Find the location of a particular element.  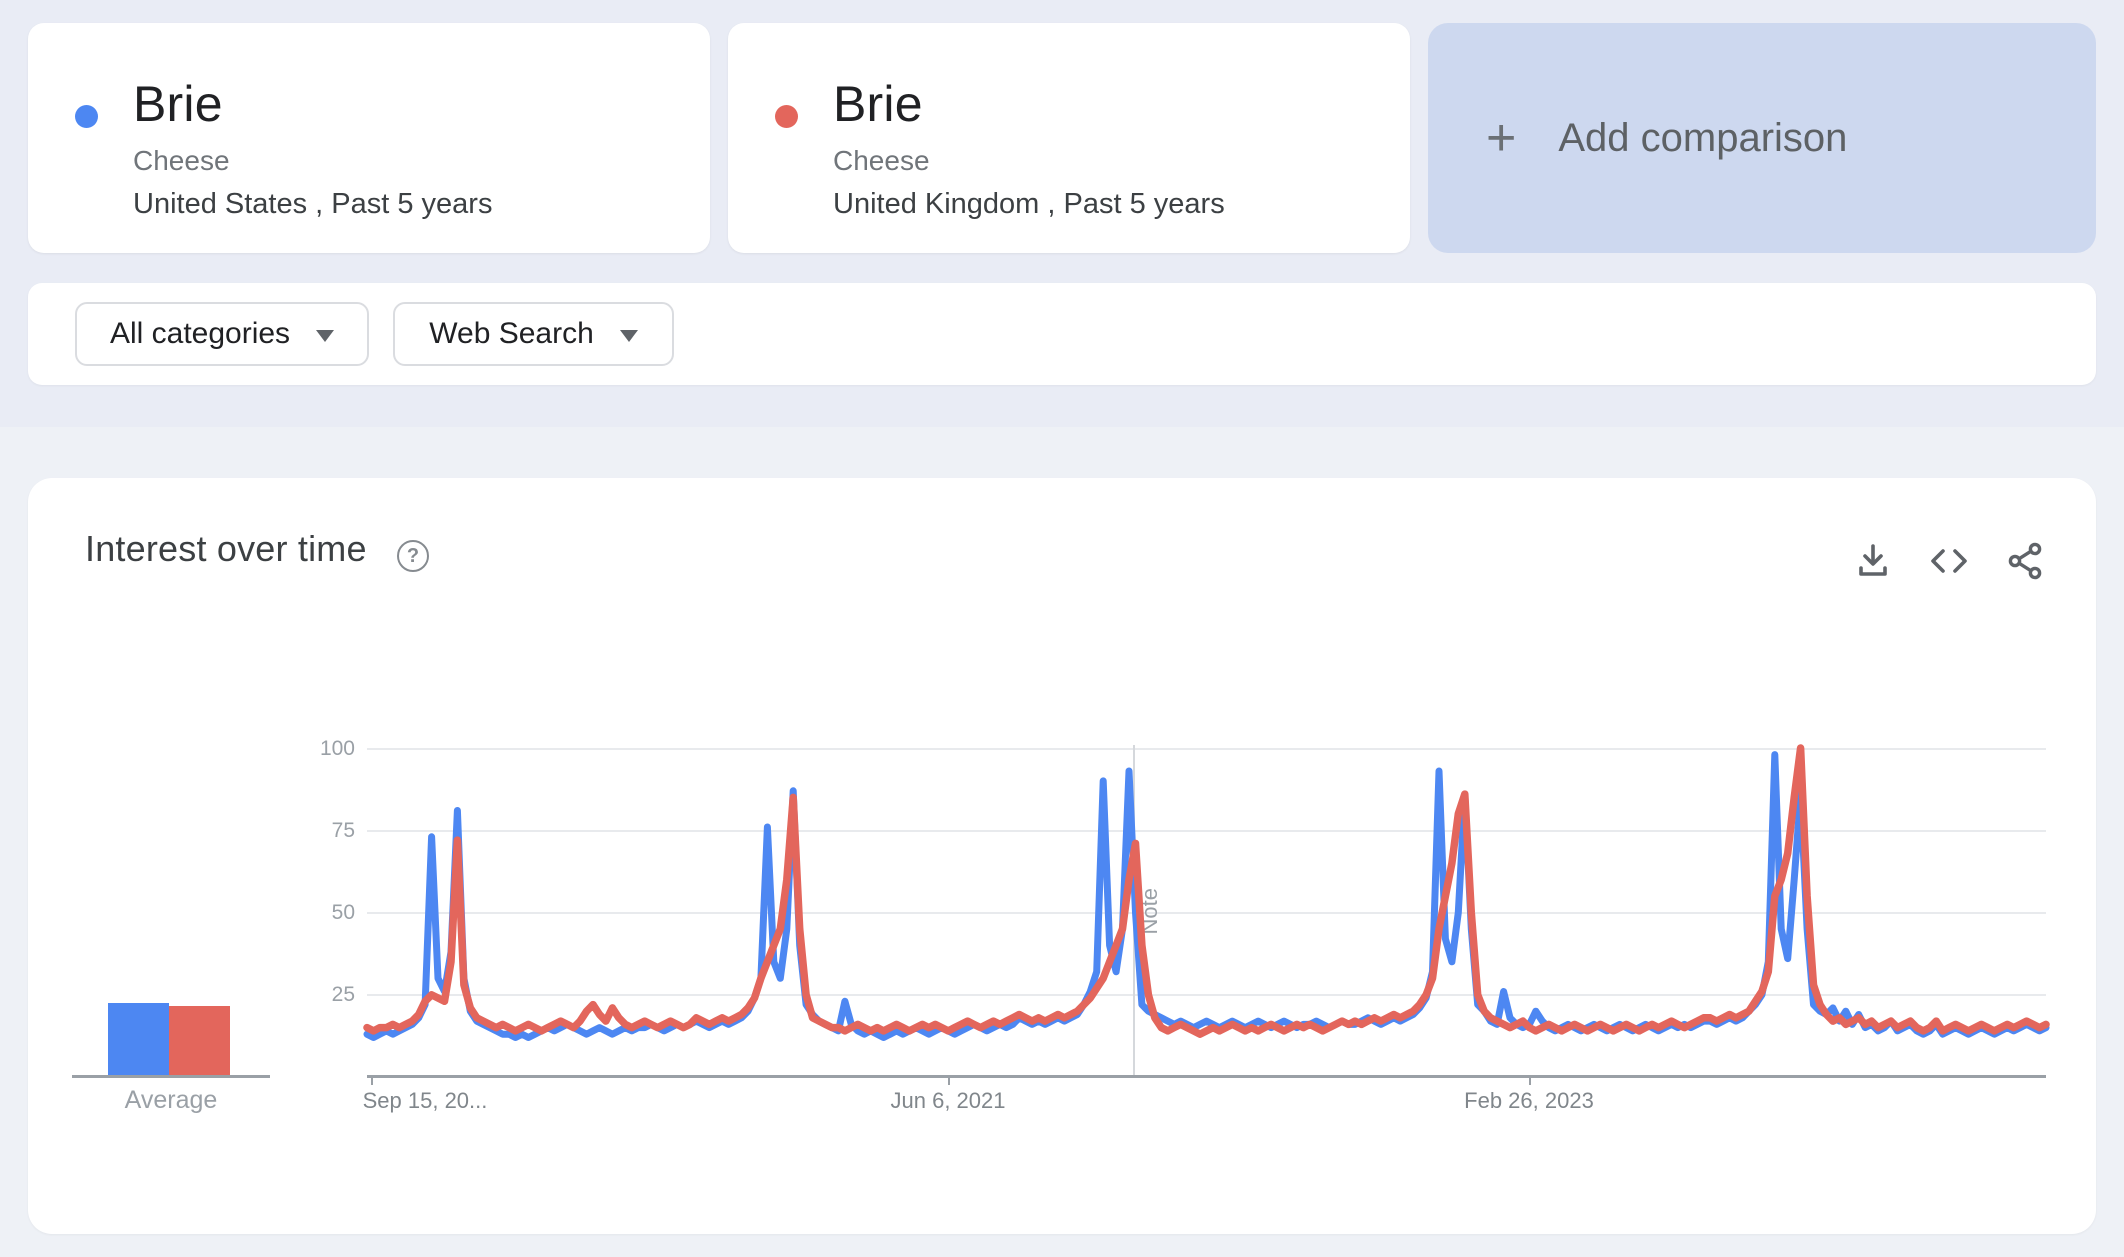

add-comparison-button: + Add comparison is located at coordinates (1762, 138).